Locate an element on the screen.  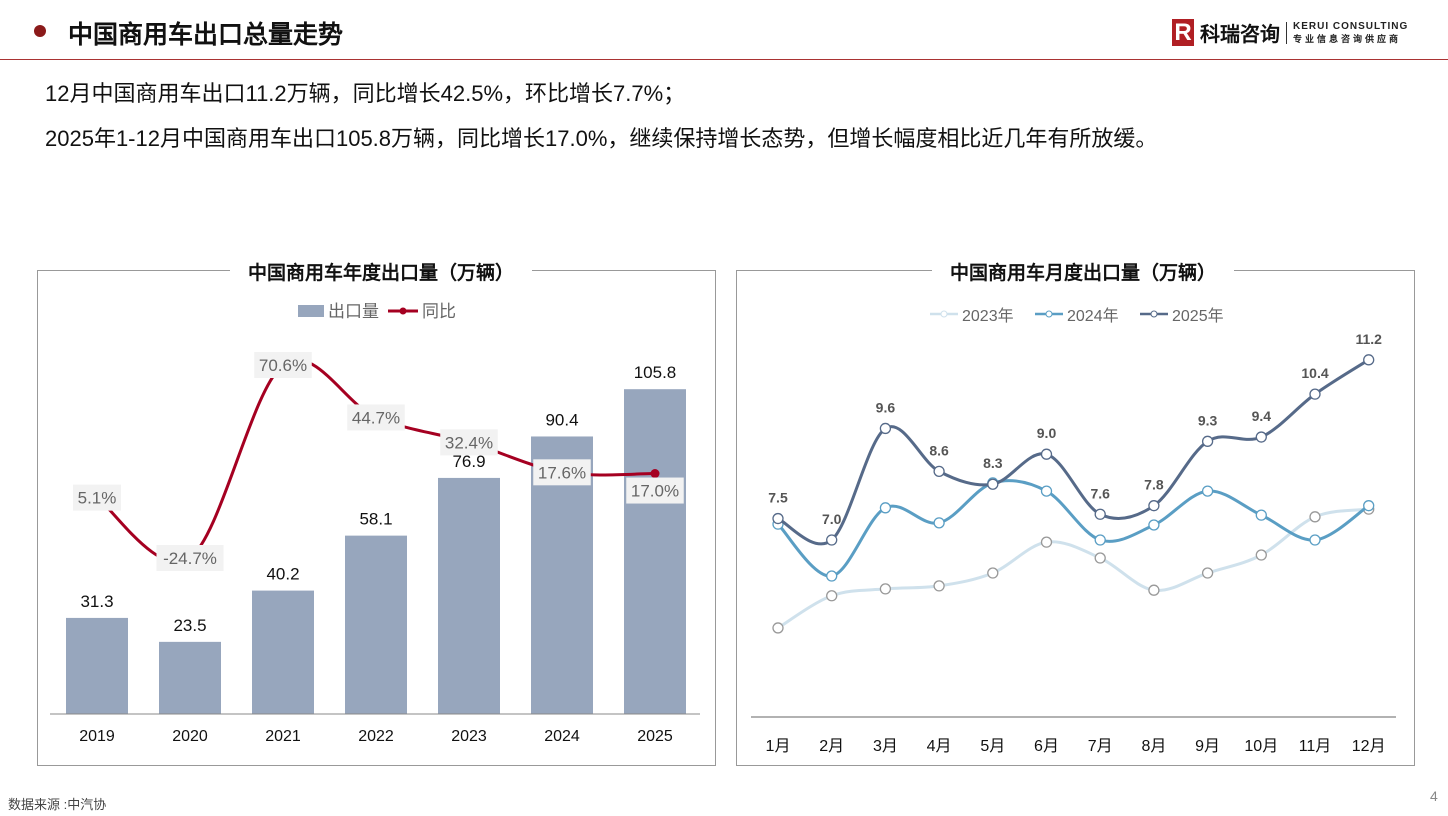
x-tick-label: 8月 is located at coordinates (1153, 746).